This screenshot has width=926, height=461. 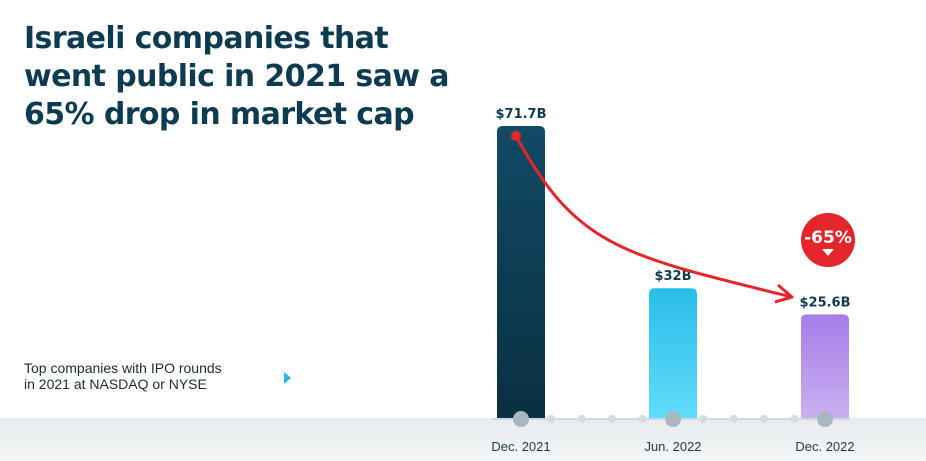 I want to click on trend-arrow-line, so click(x=653, y=217).